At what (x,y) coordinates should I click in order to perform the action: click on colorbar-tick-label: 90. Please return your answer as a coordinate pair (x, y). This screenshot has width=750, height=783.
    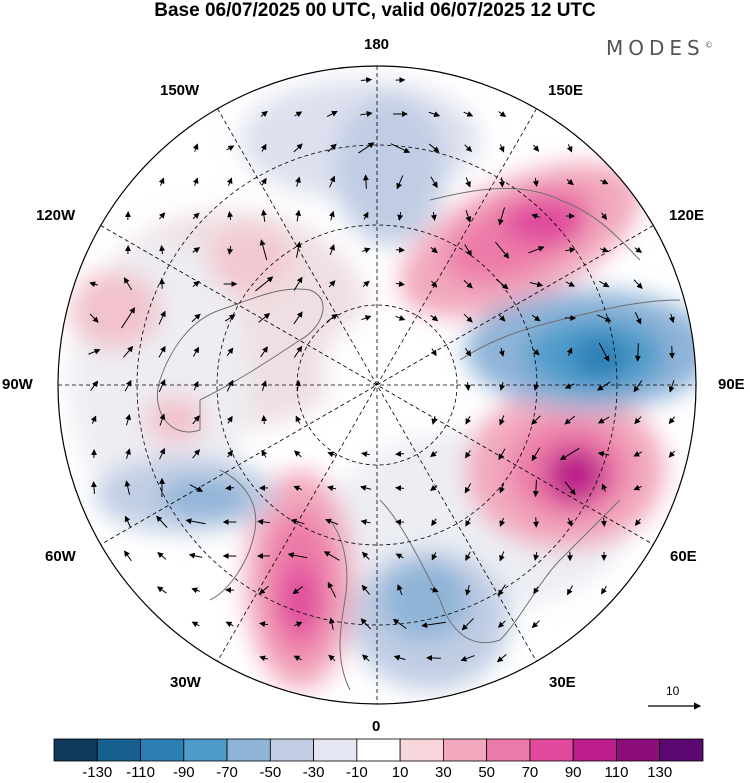
    Looking at the image, I should click on (573, 772).